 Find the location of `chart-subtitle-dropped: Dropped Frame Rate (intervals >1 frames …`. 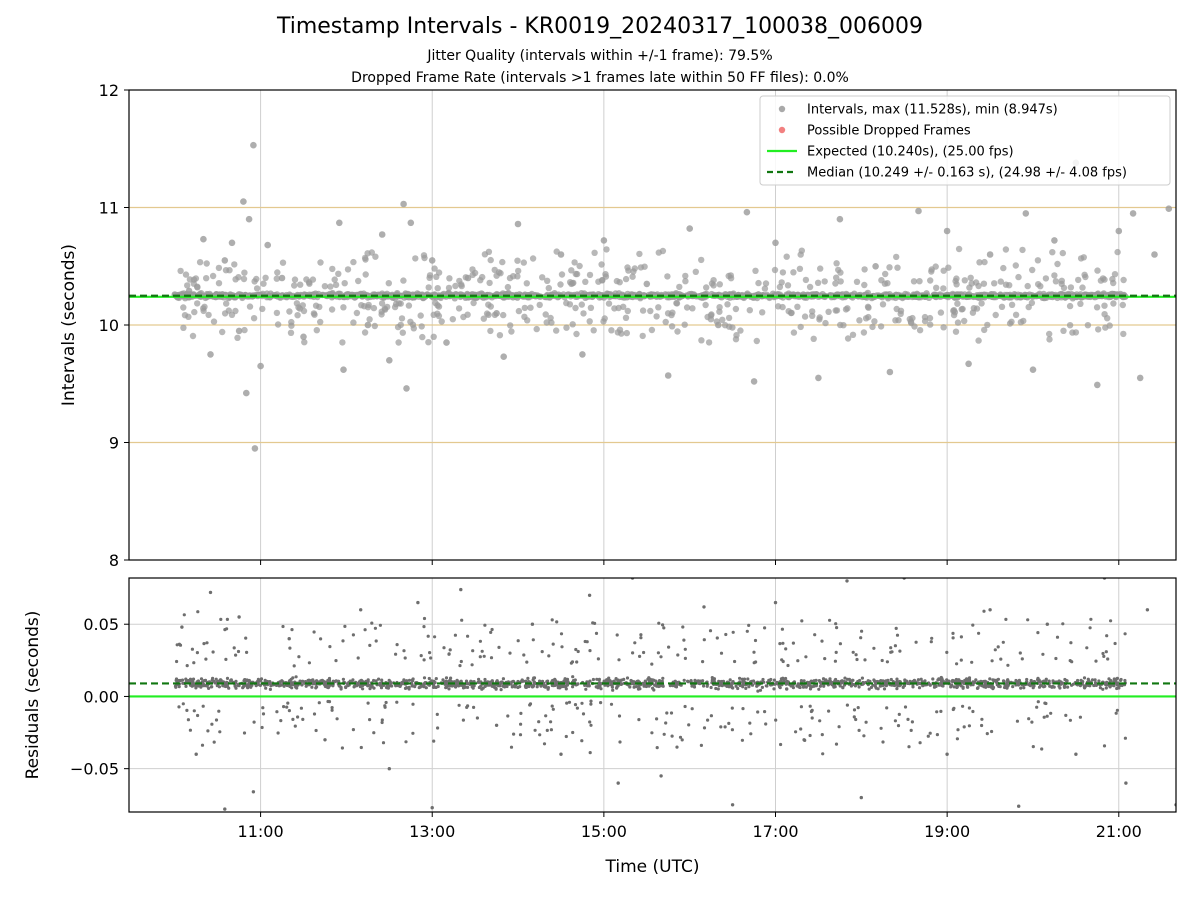

chart-subtitle-dropped: Dropped Frame Rate (intervals >1 frames … is located at coordinates (600, 78).